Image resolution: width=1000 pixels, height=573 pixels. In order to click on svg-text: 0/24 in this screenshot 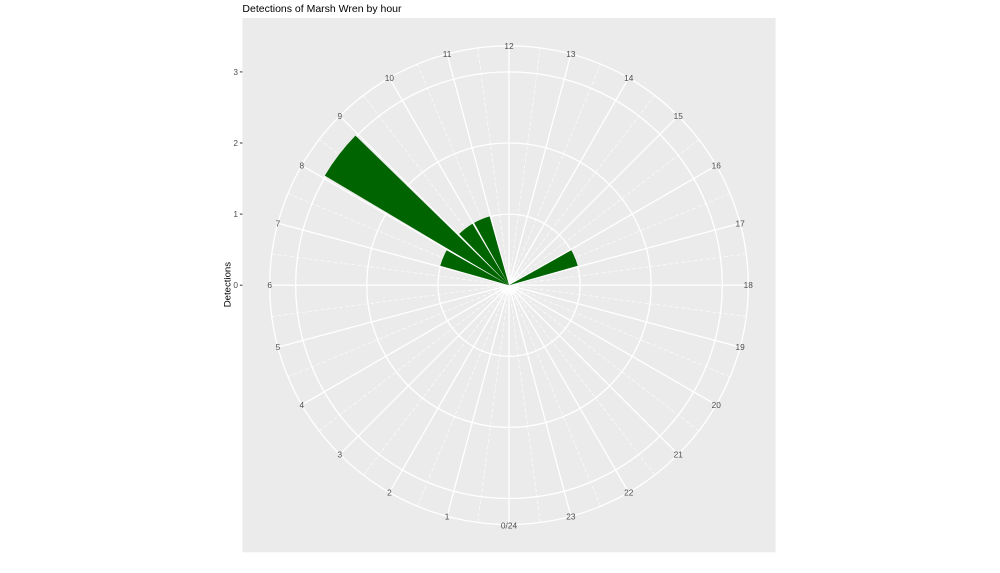, I will do `click(509, 526)`.